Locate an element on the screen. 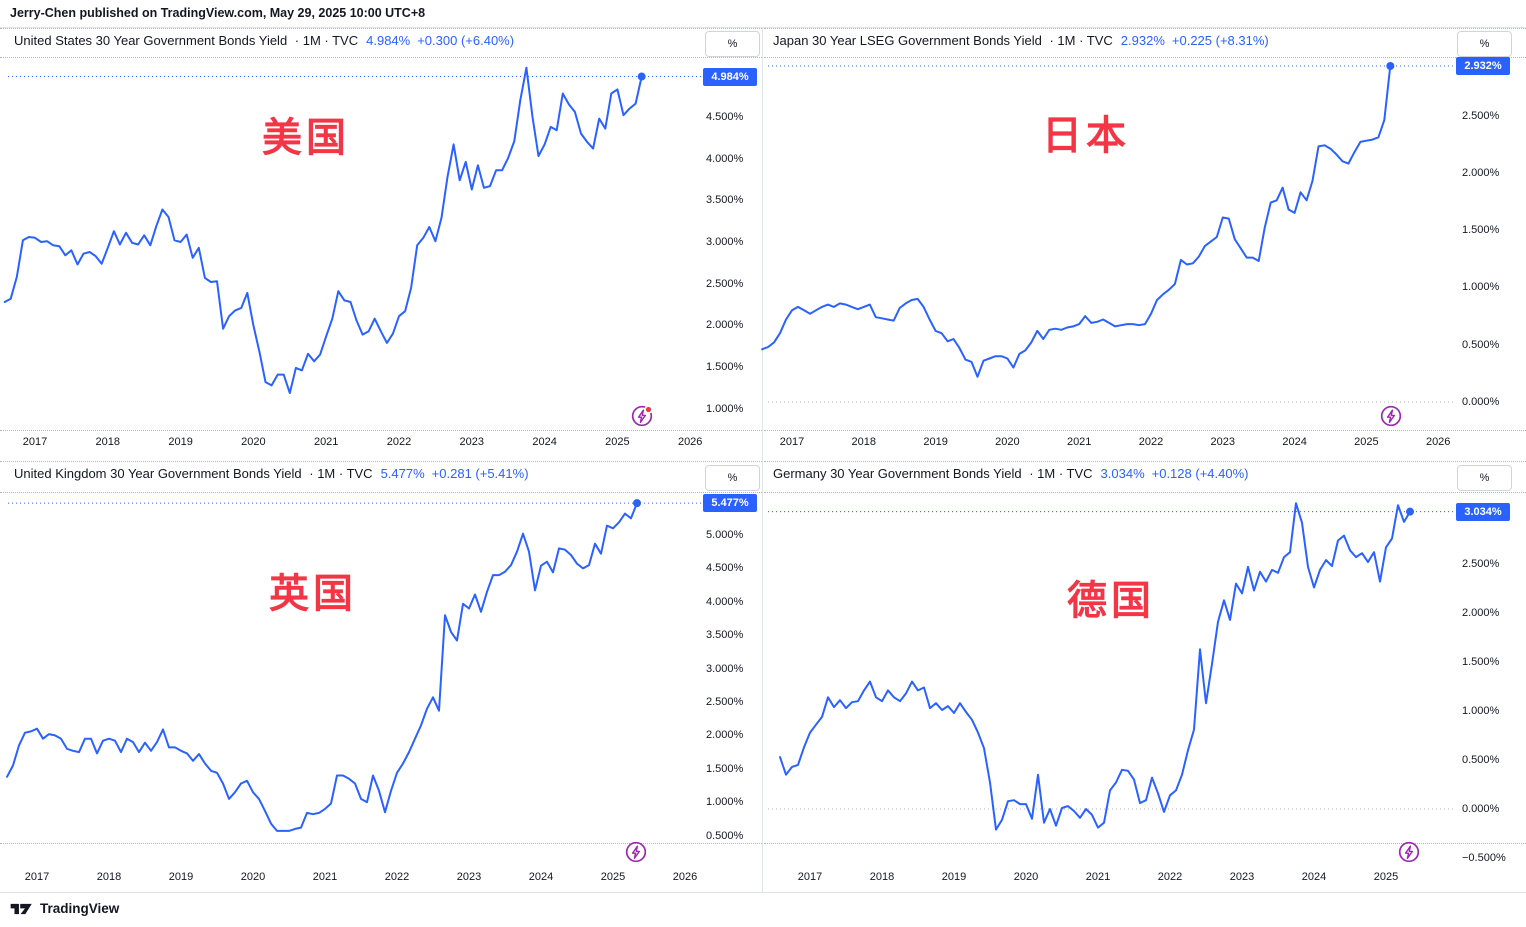 This screenshot has width=1526, height=927. price-badge: 4.984% is located at coordinates (730, 77).